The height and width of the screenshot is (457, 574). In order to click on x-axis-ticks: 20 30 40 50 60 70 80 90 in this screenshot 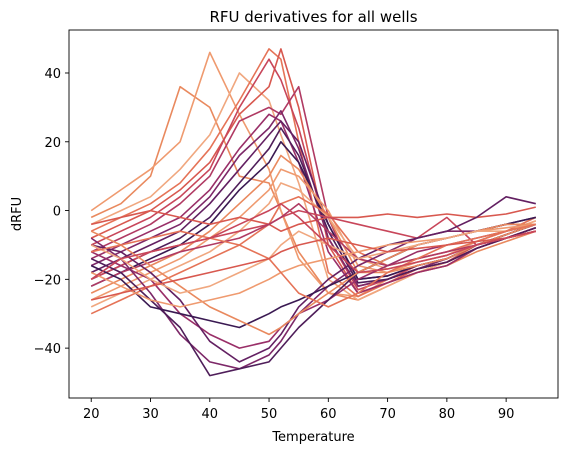, I will do `click(298, 410)`.